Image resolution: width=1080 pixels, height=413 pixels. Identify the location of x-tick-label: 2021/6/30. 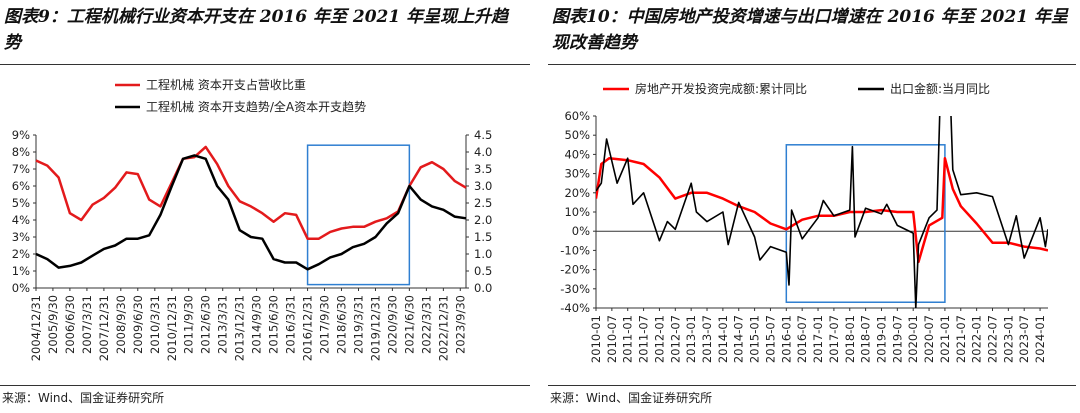
(409, 324).